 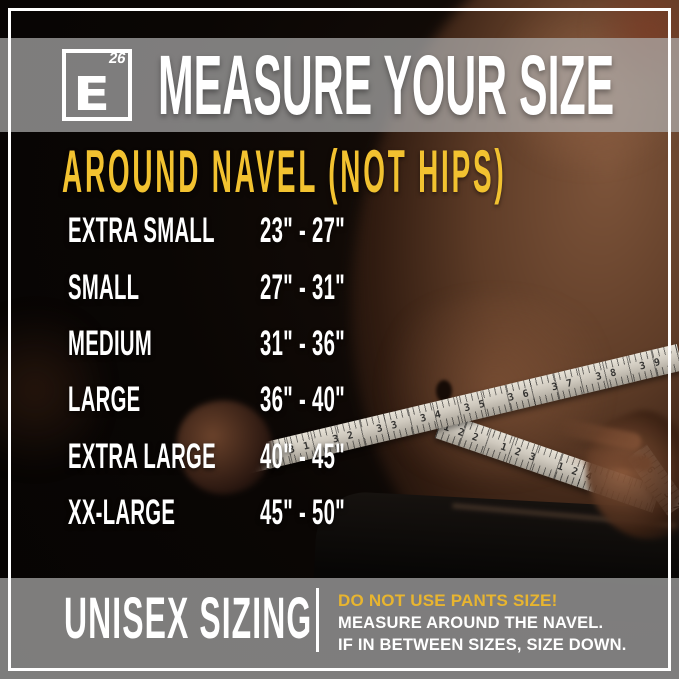 I want to click on table-row: EXTRA LARGE 40" - 45", so click(x=358, y=458).